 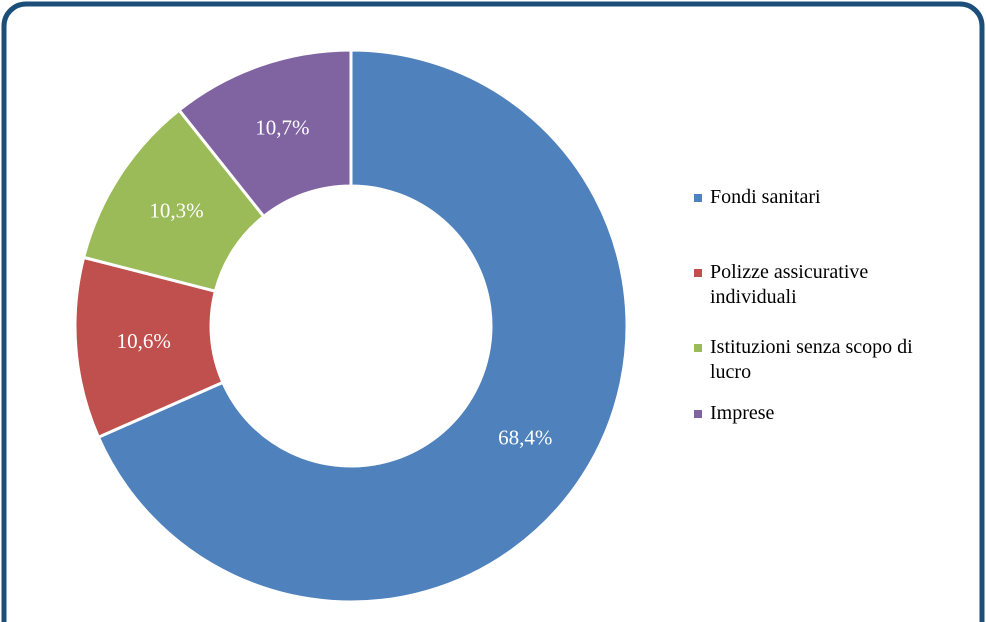 I want to click on legend-label: Fondi sanitari, so click(x=765, y=197).